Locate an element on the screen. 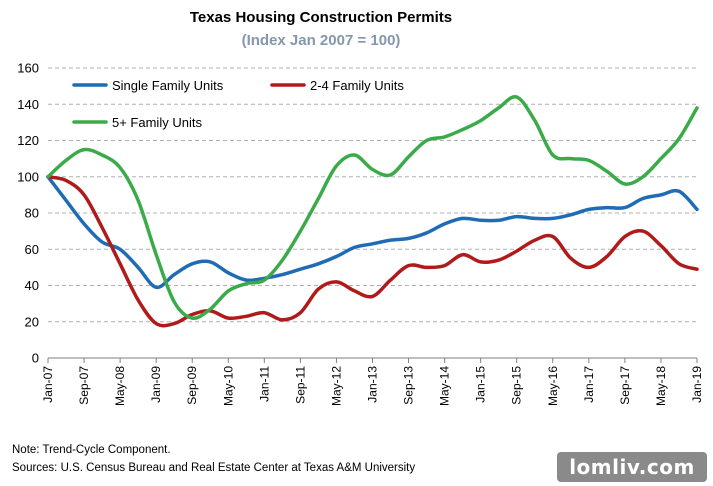 The image size is (713, 486). x-tick-label: Jan-13 is located at coordinates (373, 384).